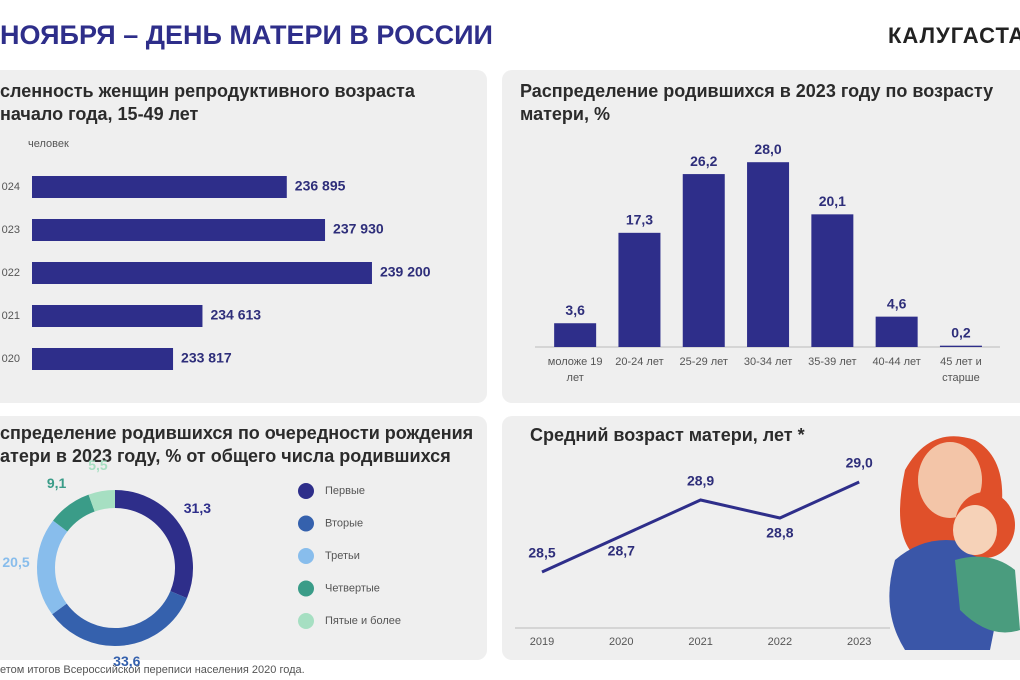 This screenshot has height=680, width=1020. Describe the element at coordinates (565, 114) in the screenshot. I see `chart-title: матери, %` at that location.